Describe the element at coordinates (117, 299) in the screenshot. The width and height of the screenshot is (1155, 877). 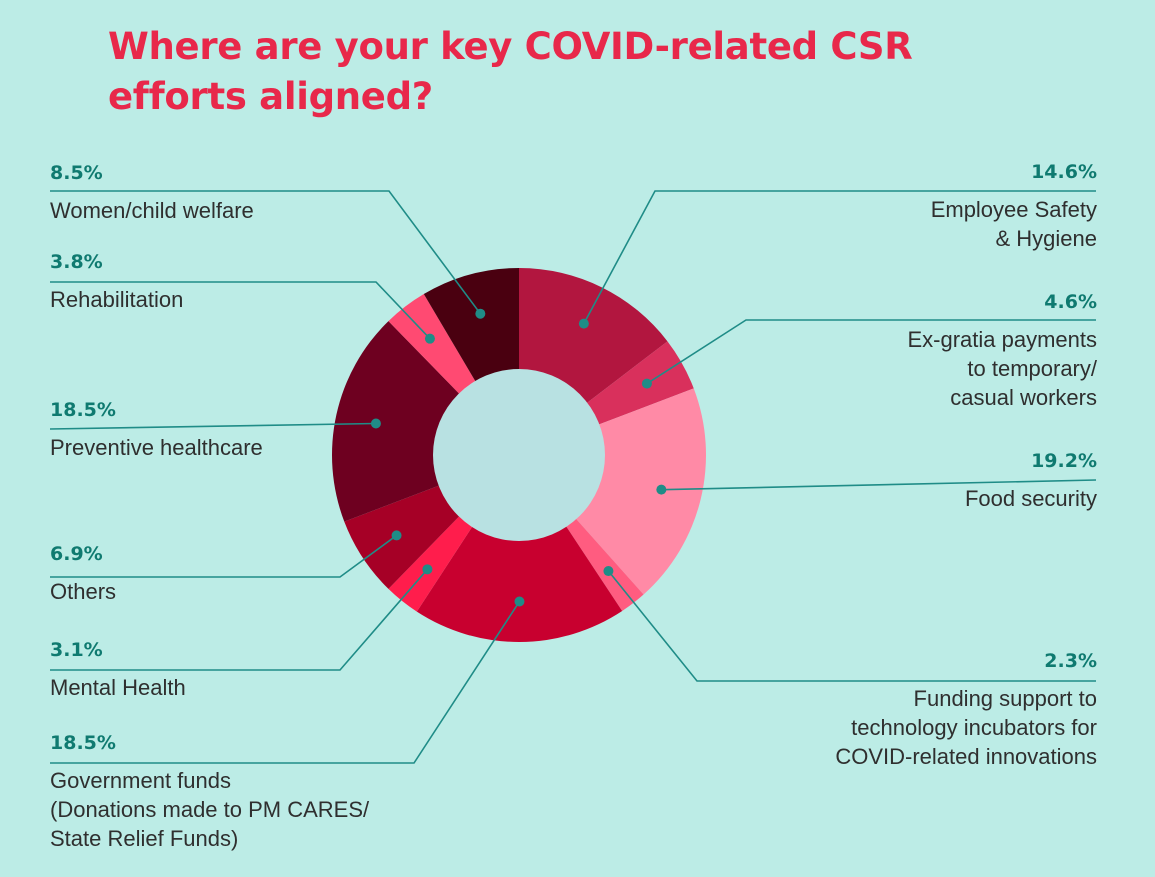
I see `category-rehabilitation: Rehabilitation` at that location.